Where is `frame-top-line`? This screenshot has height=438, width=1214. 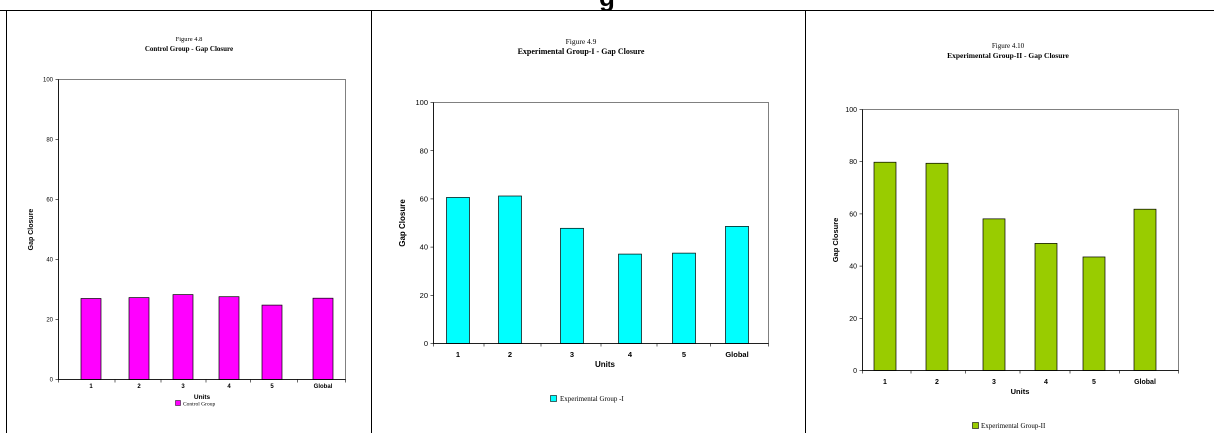
frame-top-line is located at coordinates (607, 10).